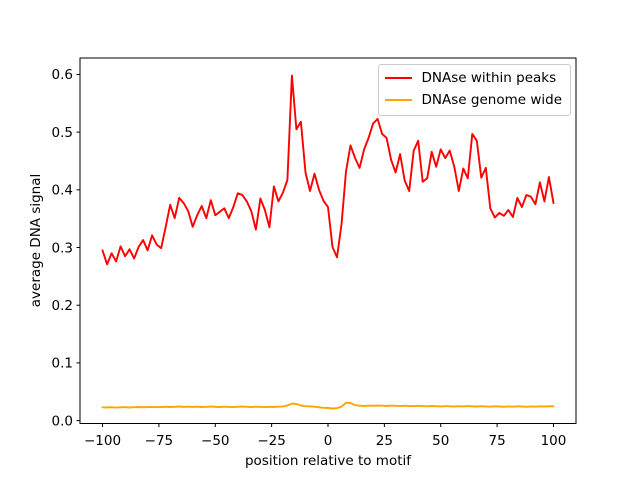 The height and width of the screenshot is (480, 640). Describe the element at coordinates (102, 441) in the screenshot. I see `x-tick-label: −100` at that location.